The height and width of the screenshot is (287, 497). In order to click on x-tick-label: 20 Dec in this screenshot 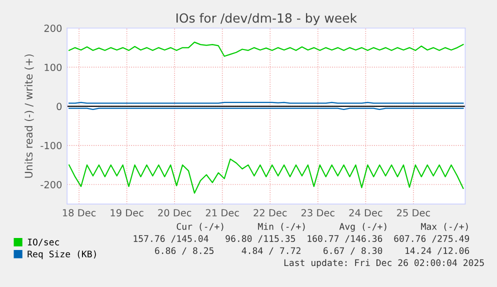, I will do `click(175, 212)`.